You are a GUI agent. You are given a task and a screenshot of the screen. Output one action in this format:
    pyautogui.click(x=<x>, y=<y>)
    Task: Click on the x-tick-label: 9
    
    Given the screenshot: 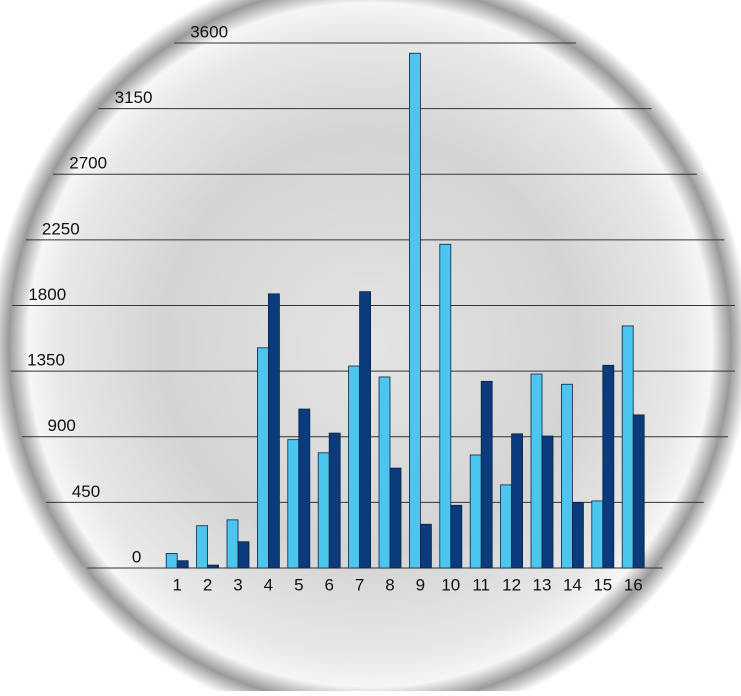 What is the action you would take?
    pyautogui.click(x=420, y=584)
    